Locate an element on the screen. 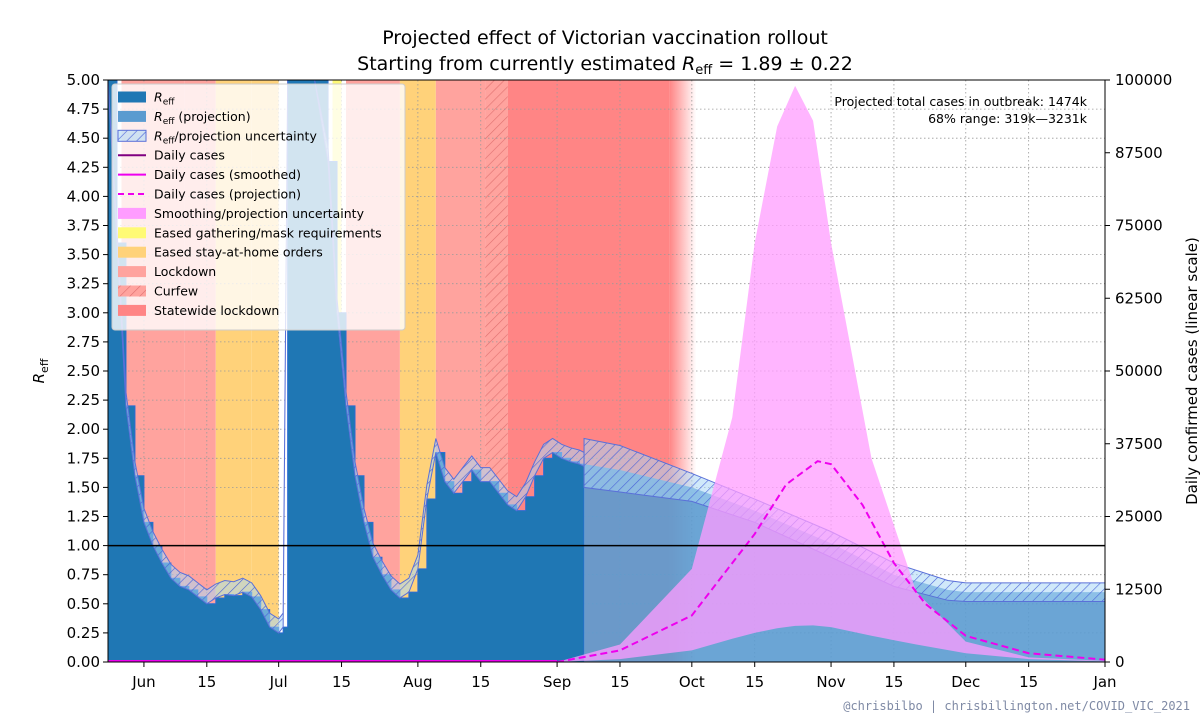 The height and width of the screenshot is (720, 1200). x-tick-label-9: 15 is located at coordinates (754, 682).